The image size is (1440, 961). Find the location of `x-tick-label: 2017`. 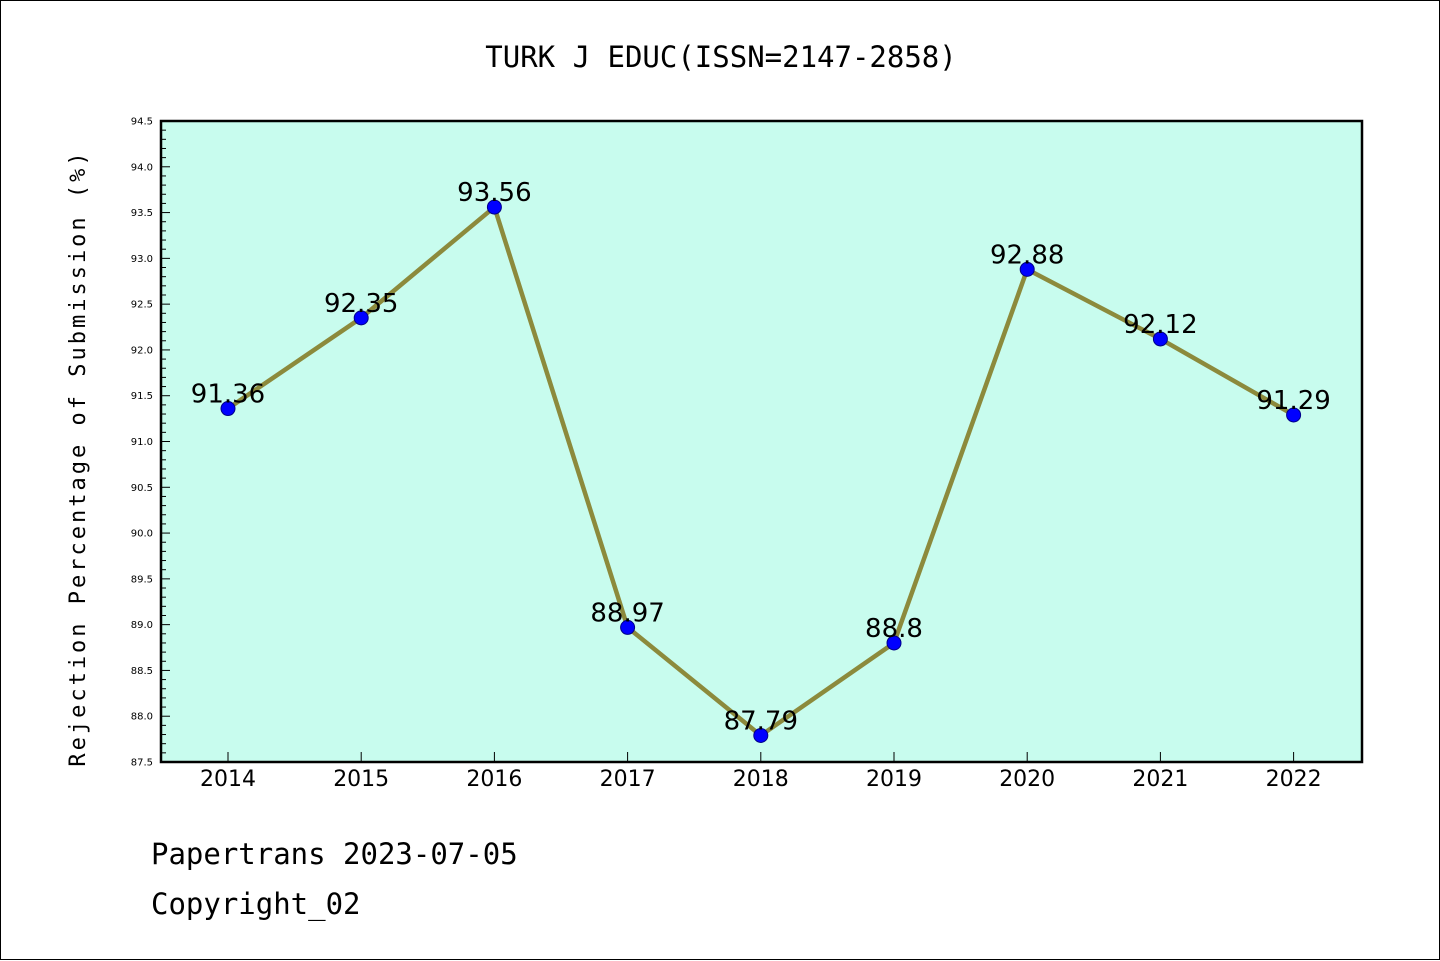

x-tick-label: 2017 is located at coordinates (628, 779).